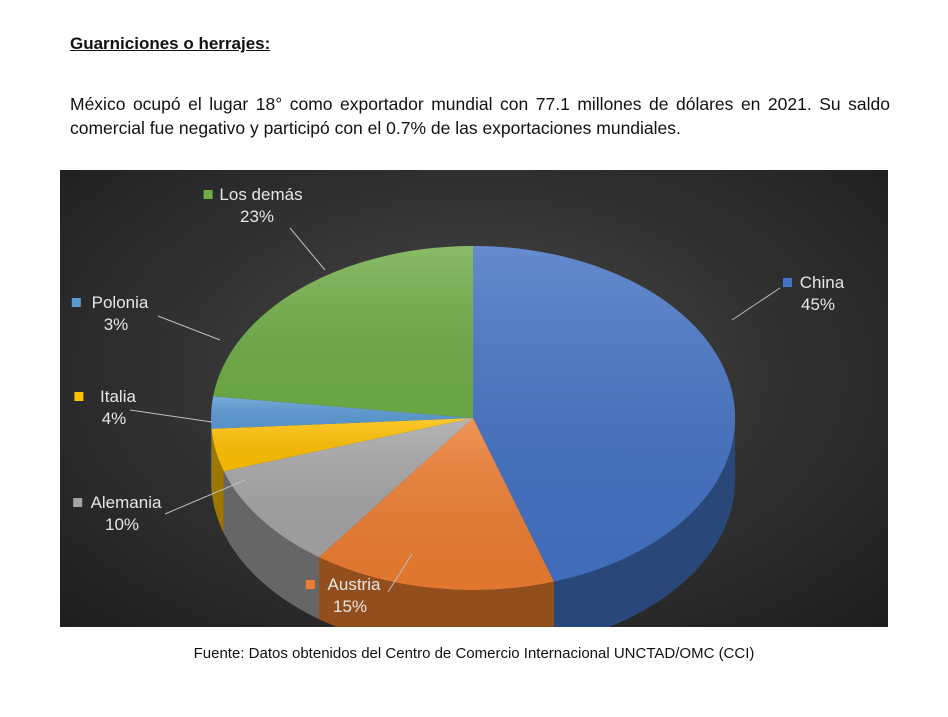 Image resolution: width=948 pixels, height=717 pixels. I want to click on swatch-china, so click(787, 282).